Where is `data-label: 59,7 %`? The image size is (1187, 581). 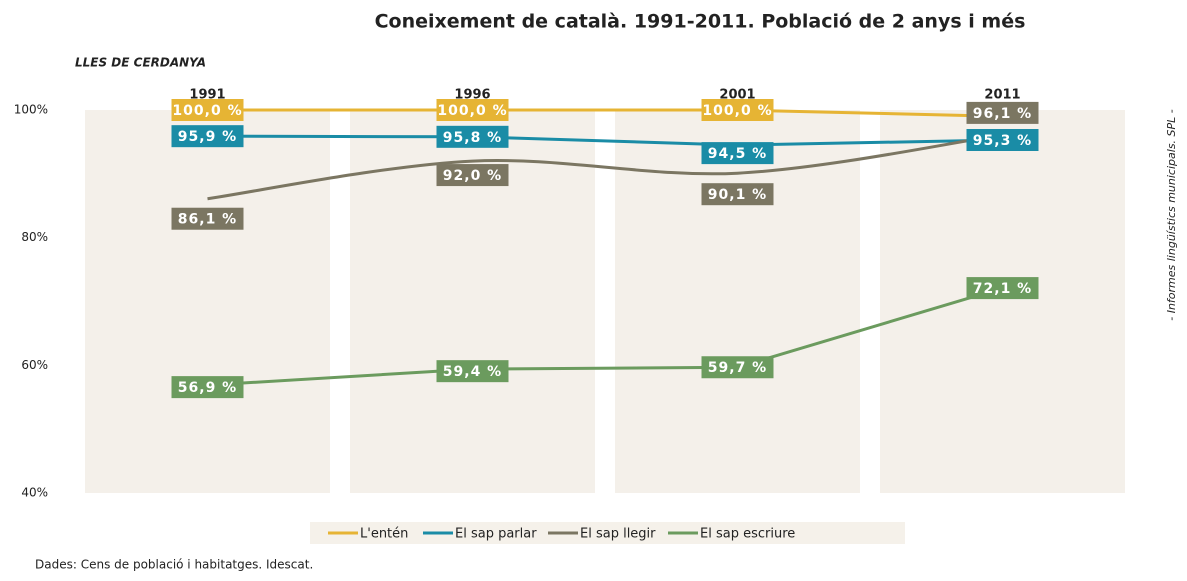
data-label: 59,7 % is located at coordinates (737, 368).